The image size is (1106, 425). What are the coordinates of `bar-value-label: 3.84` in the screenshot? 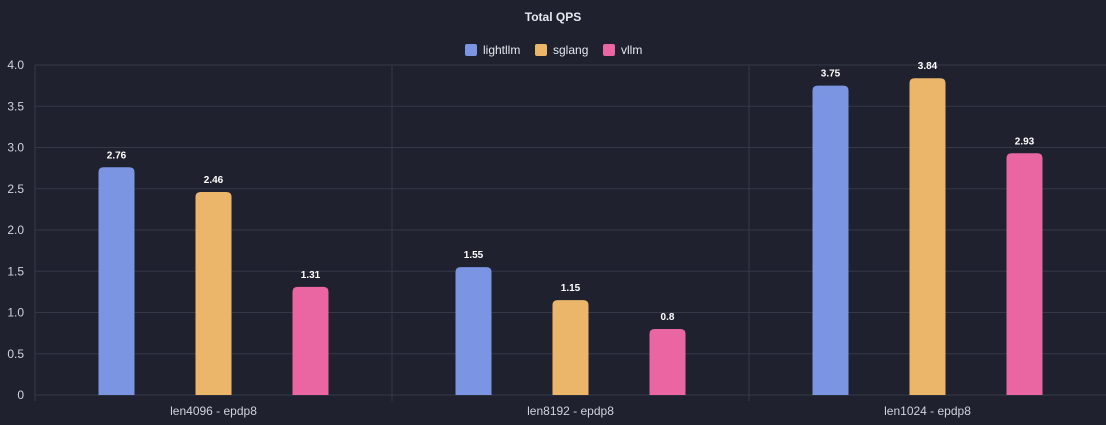 It's located at (928, 66).